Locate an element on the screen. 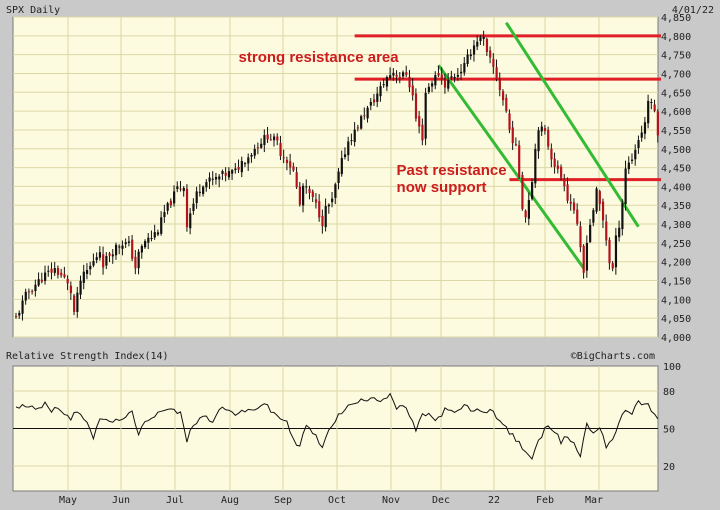 The width and height of the screenshot is (720, 510). price-tick-label: 4,000 is located at coordinates (676, 338).